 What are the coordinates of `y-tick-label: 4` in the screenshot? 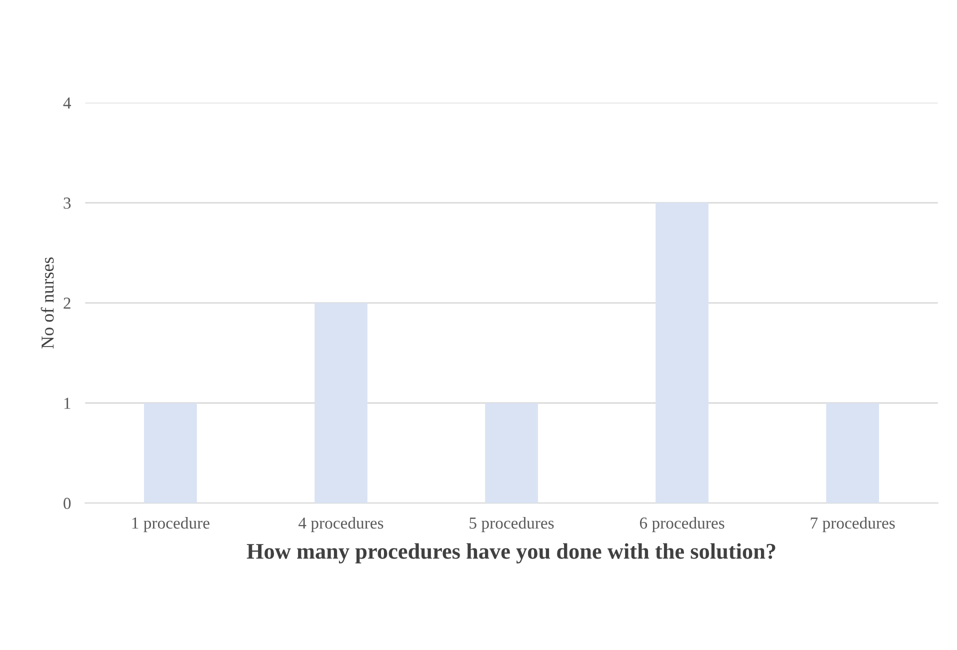 It's located at (67, 103).